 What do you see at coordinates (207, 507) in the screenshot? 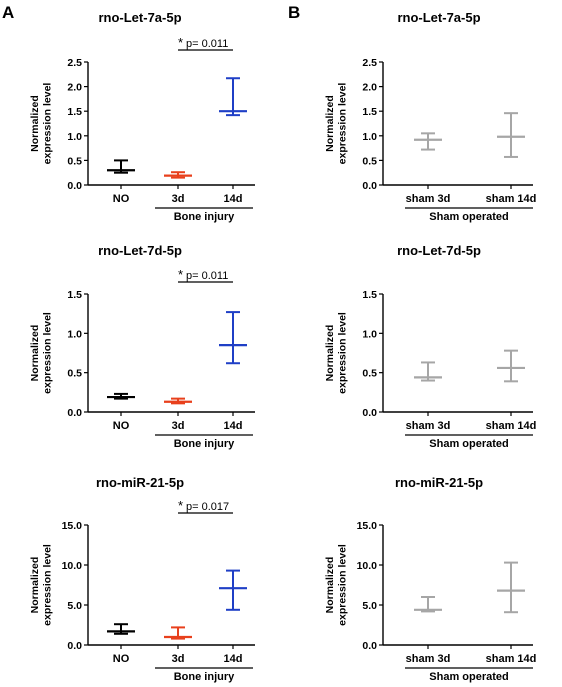
I see `significance-pvalue: p= 0.017` at bounding box center [207, 507].